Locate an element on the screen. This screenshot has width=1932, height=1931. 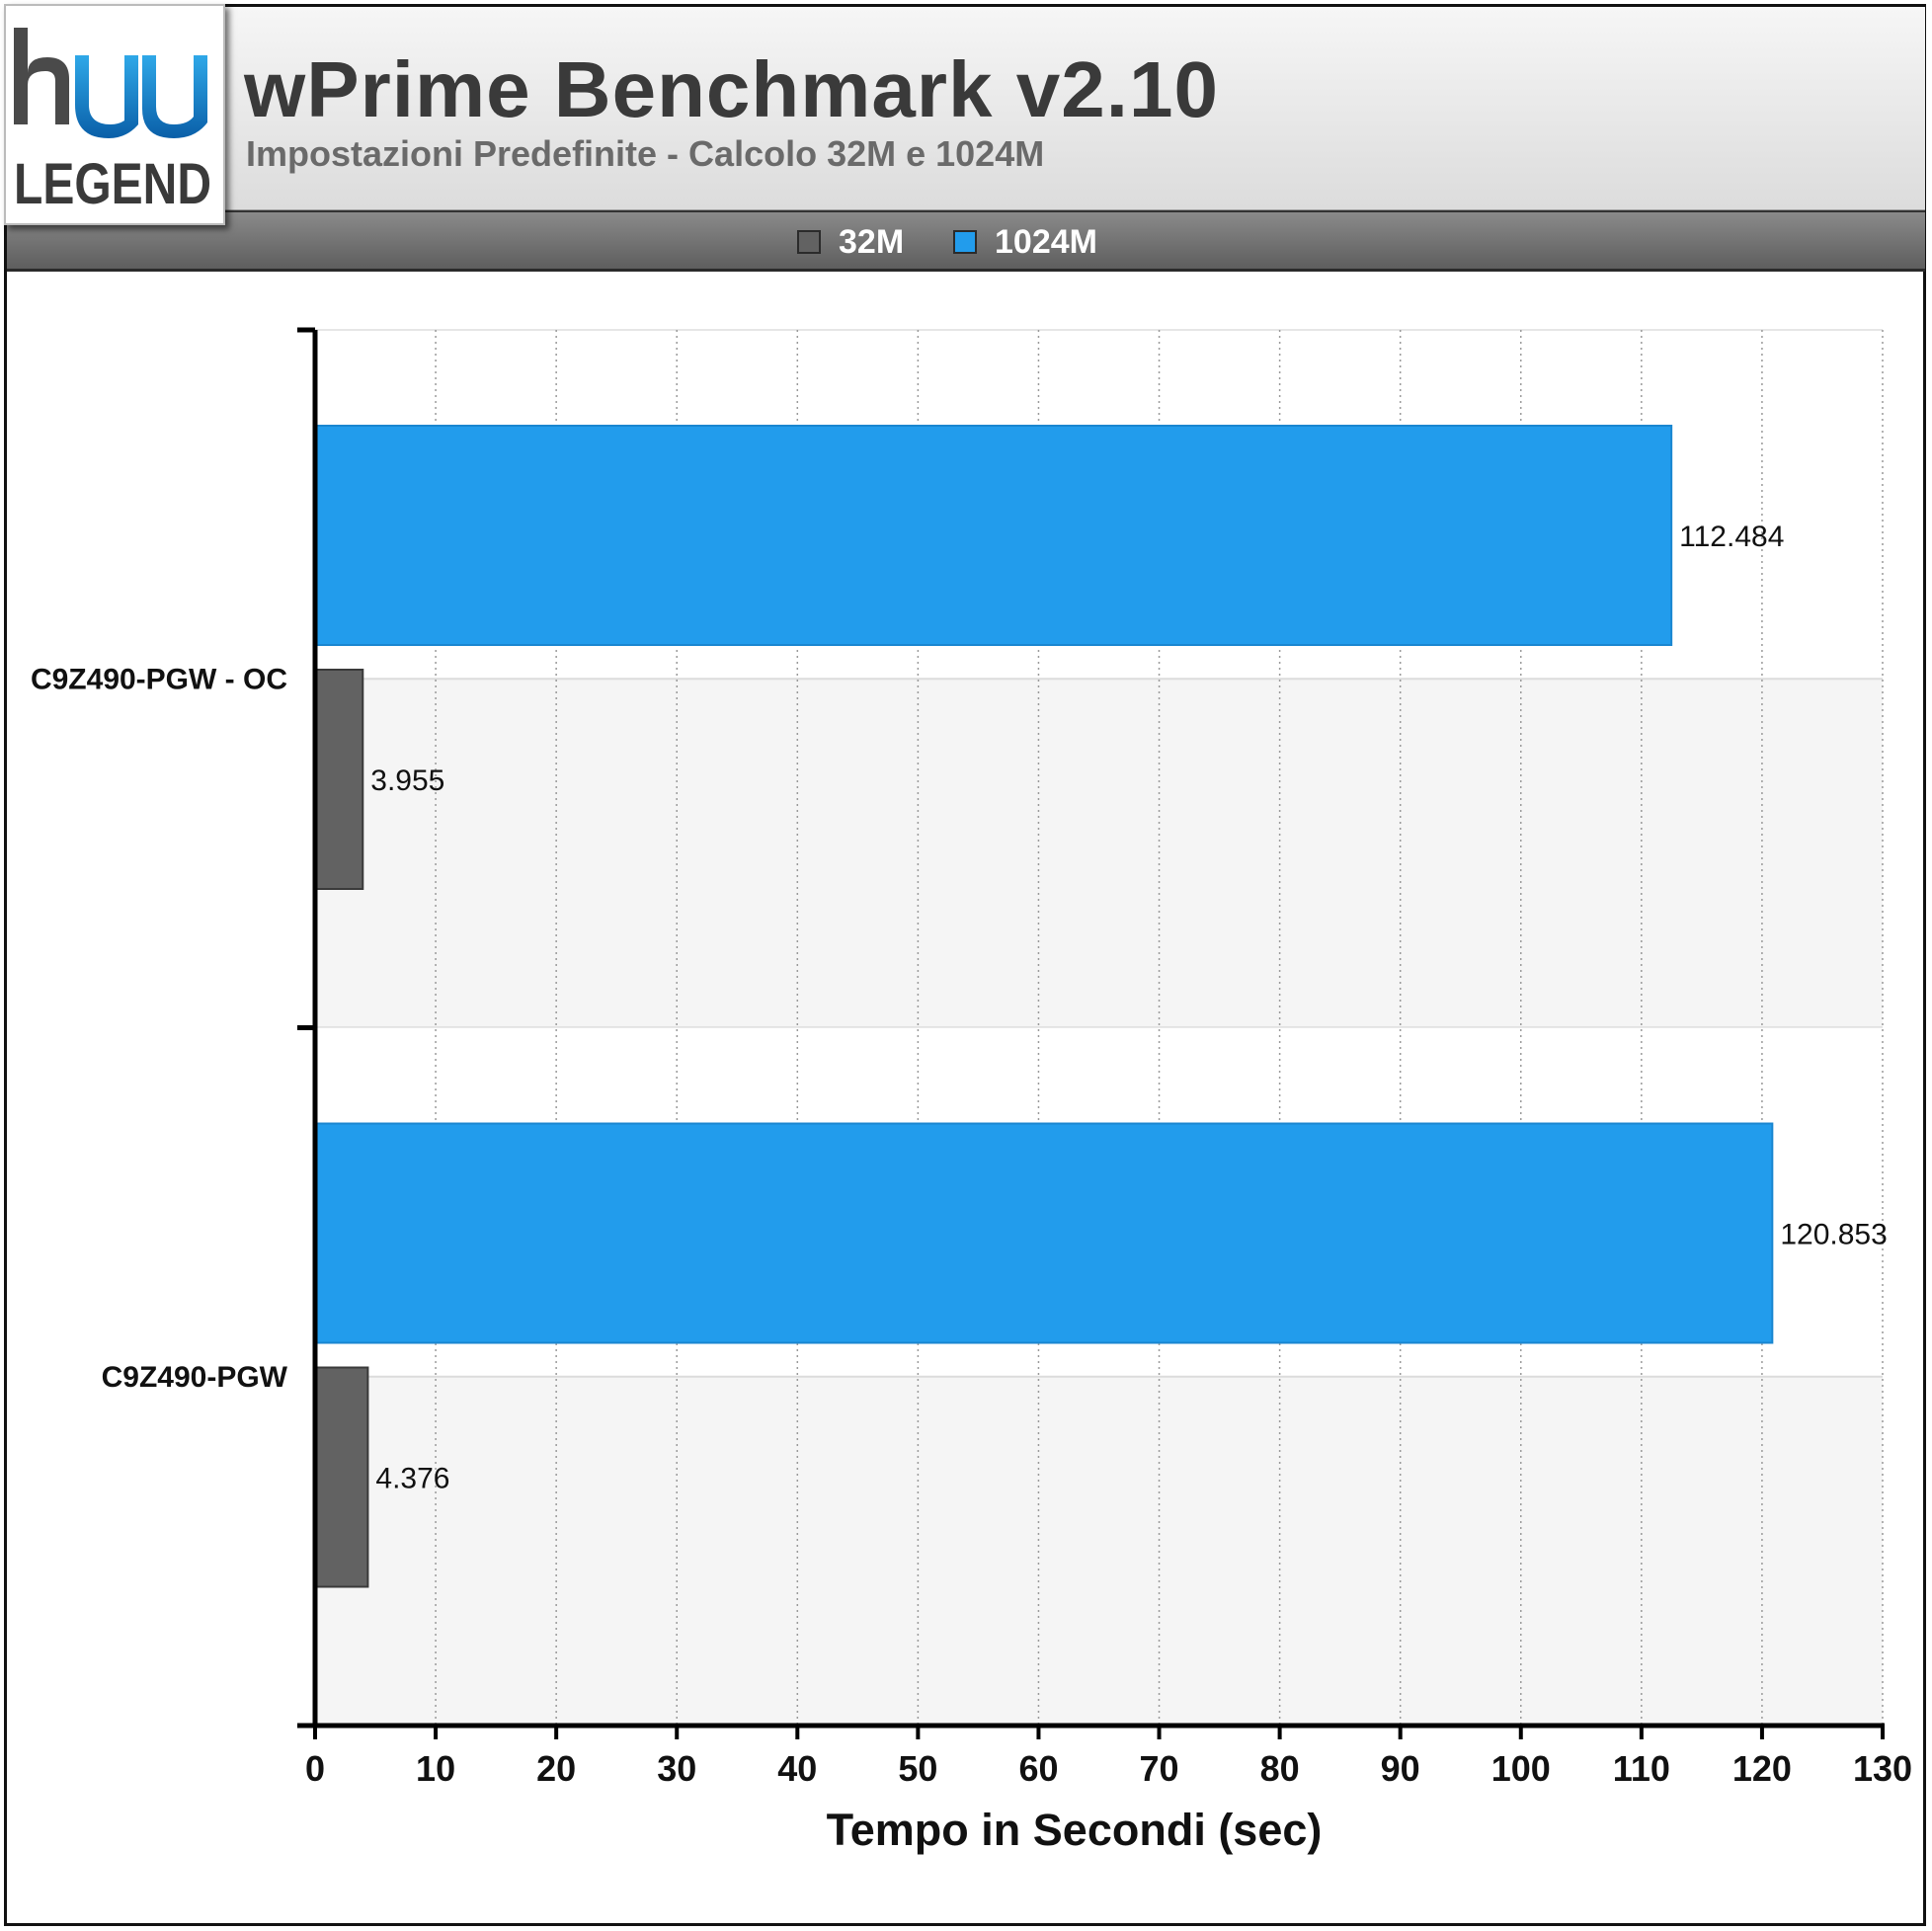
hwlegend-logo: LEGEND is located at coordinates (114, 114).